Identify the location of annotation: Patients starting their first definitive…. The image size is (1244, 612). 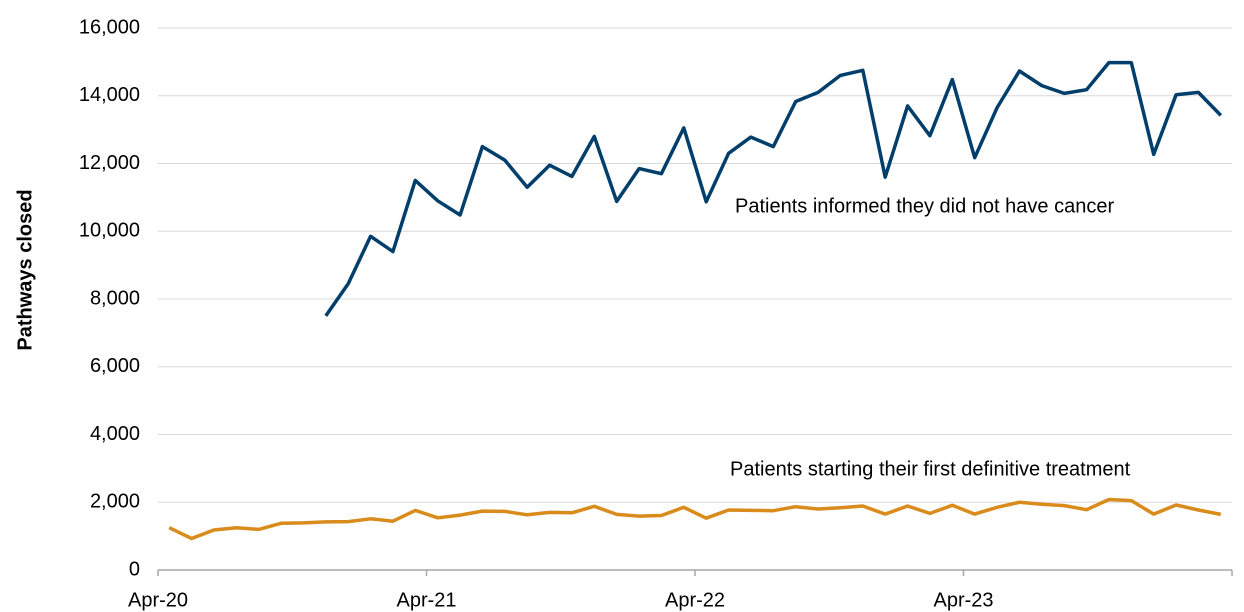
(930, 469).